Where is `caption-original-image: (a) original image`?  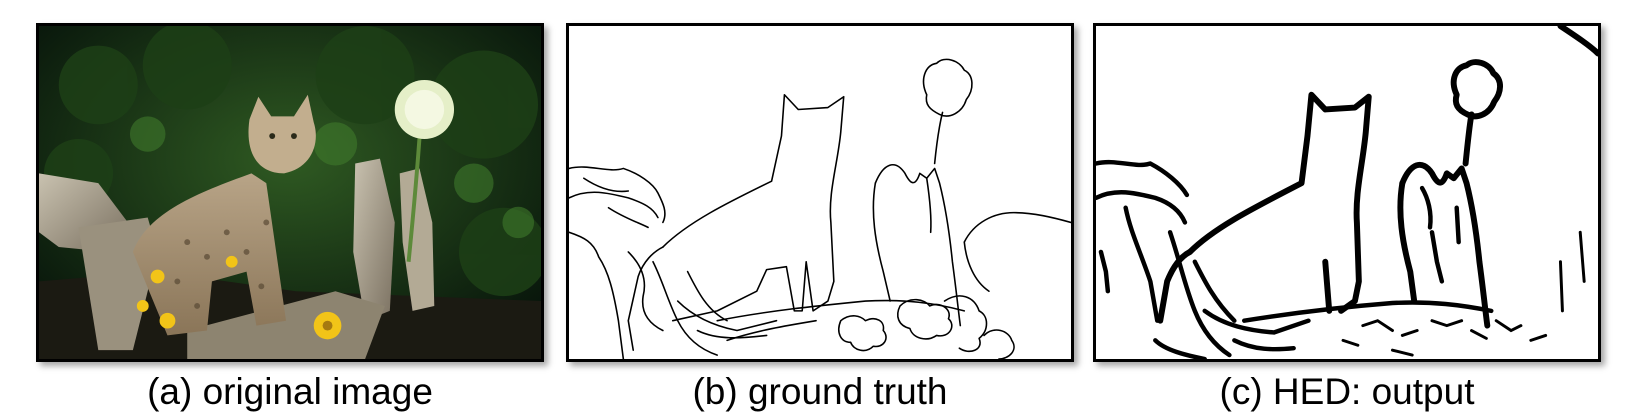
caption-original-image: (a) original image is located at coordinates (290, 392).